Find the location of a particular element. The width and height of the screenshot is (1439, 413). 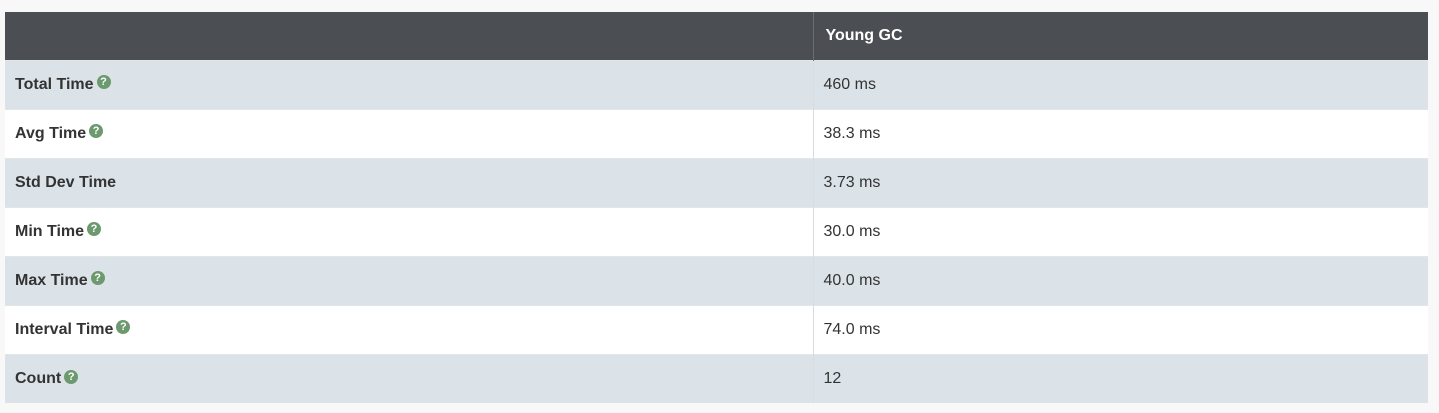

row-value: 74.0 ms is located at coordinates (1120, 329).